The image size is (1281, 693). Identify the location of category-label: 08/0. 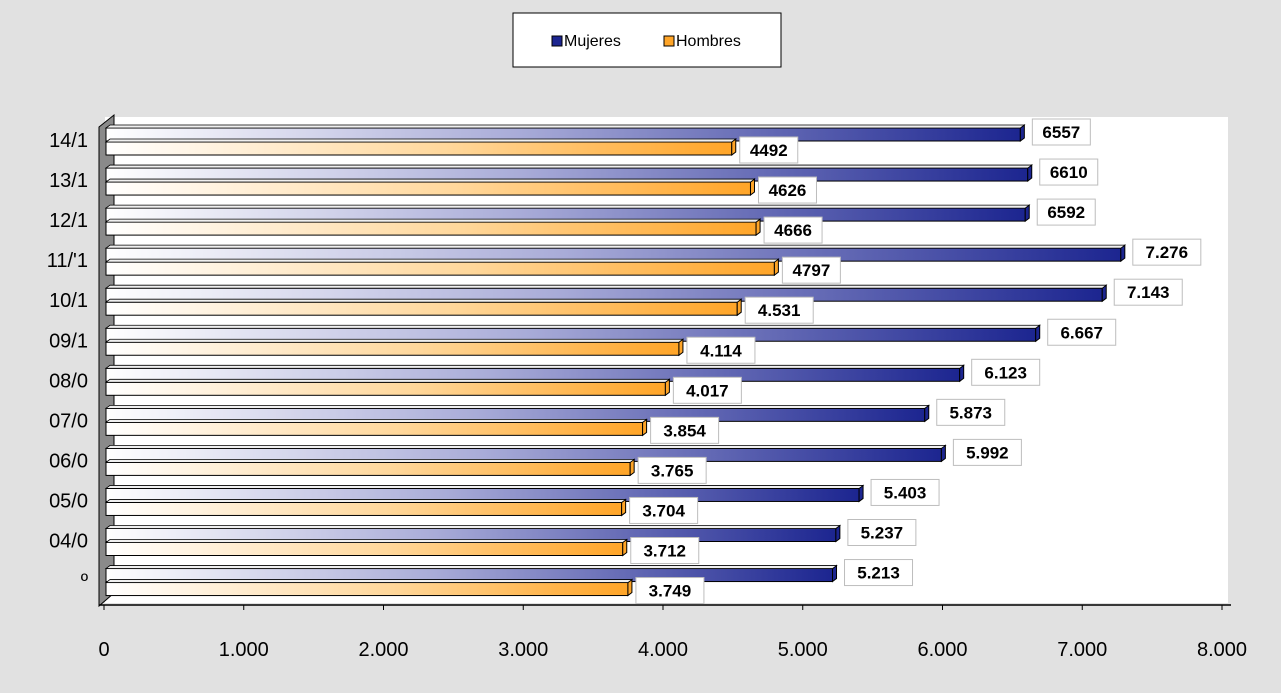
(68, 381).